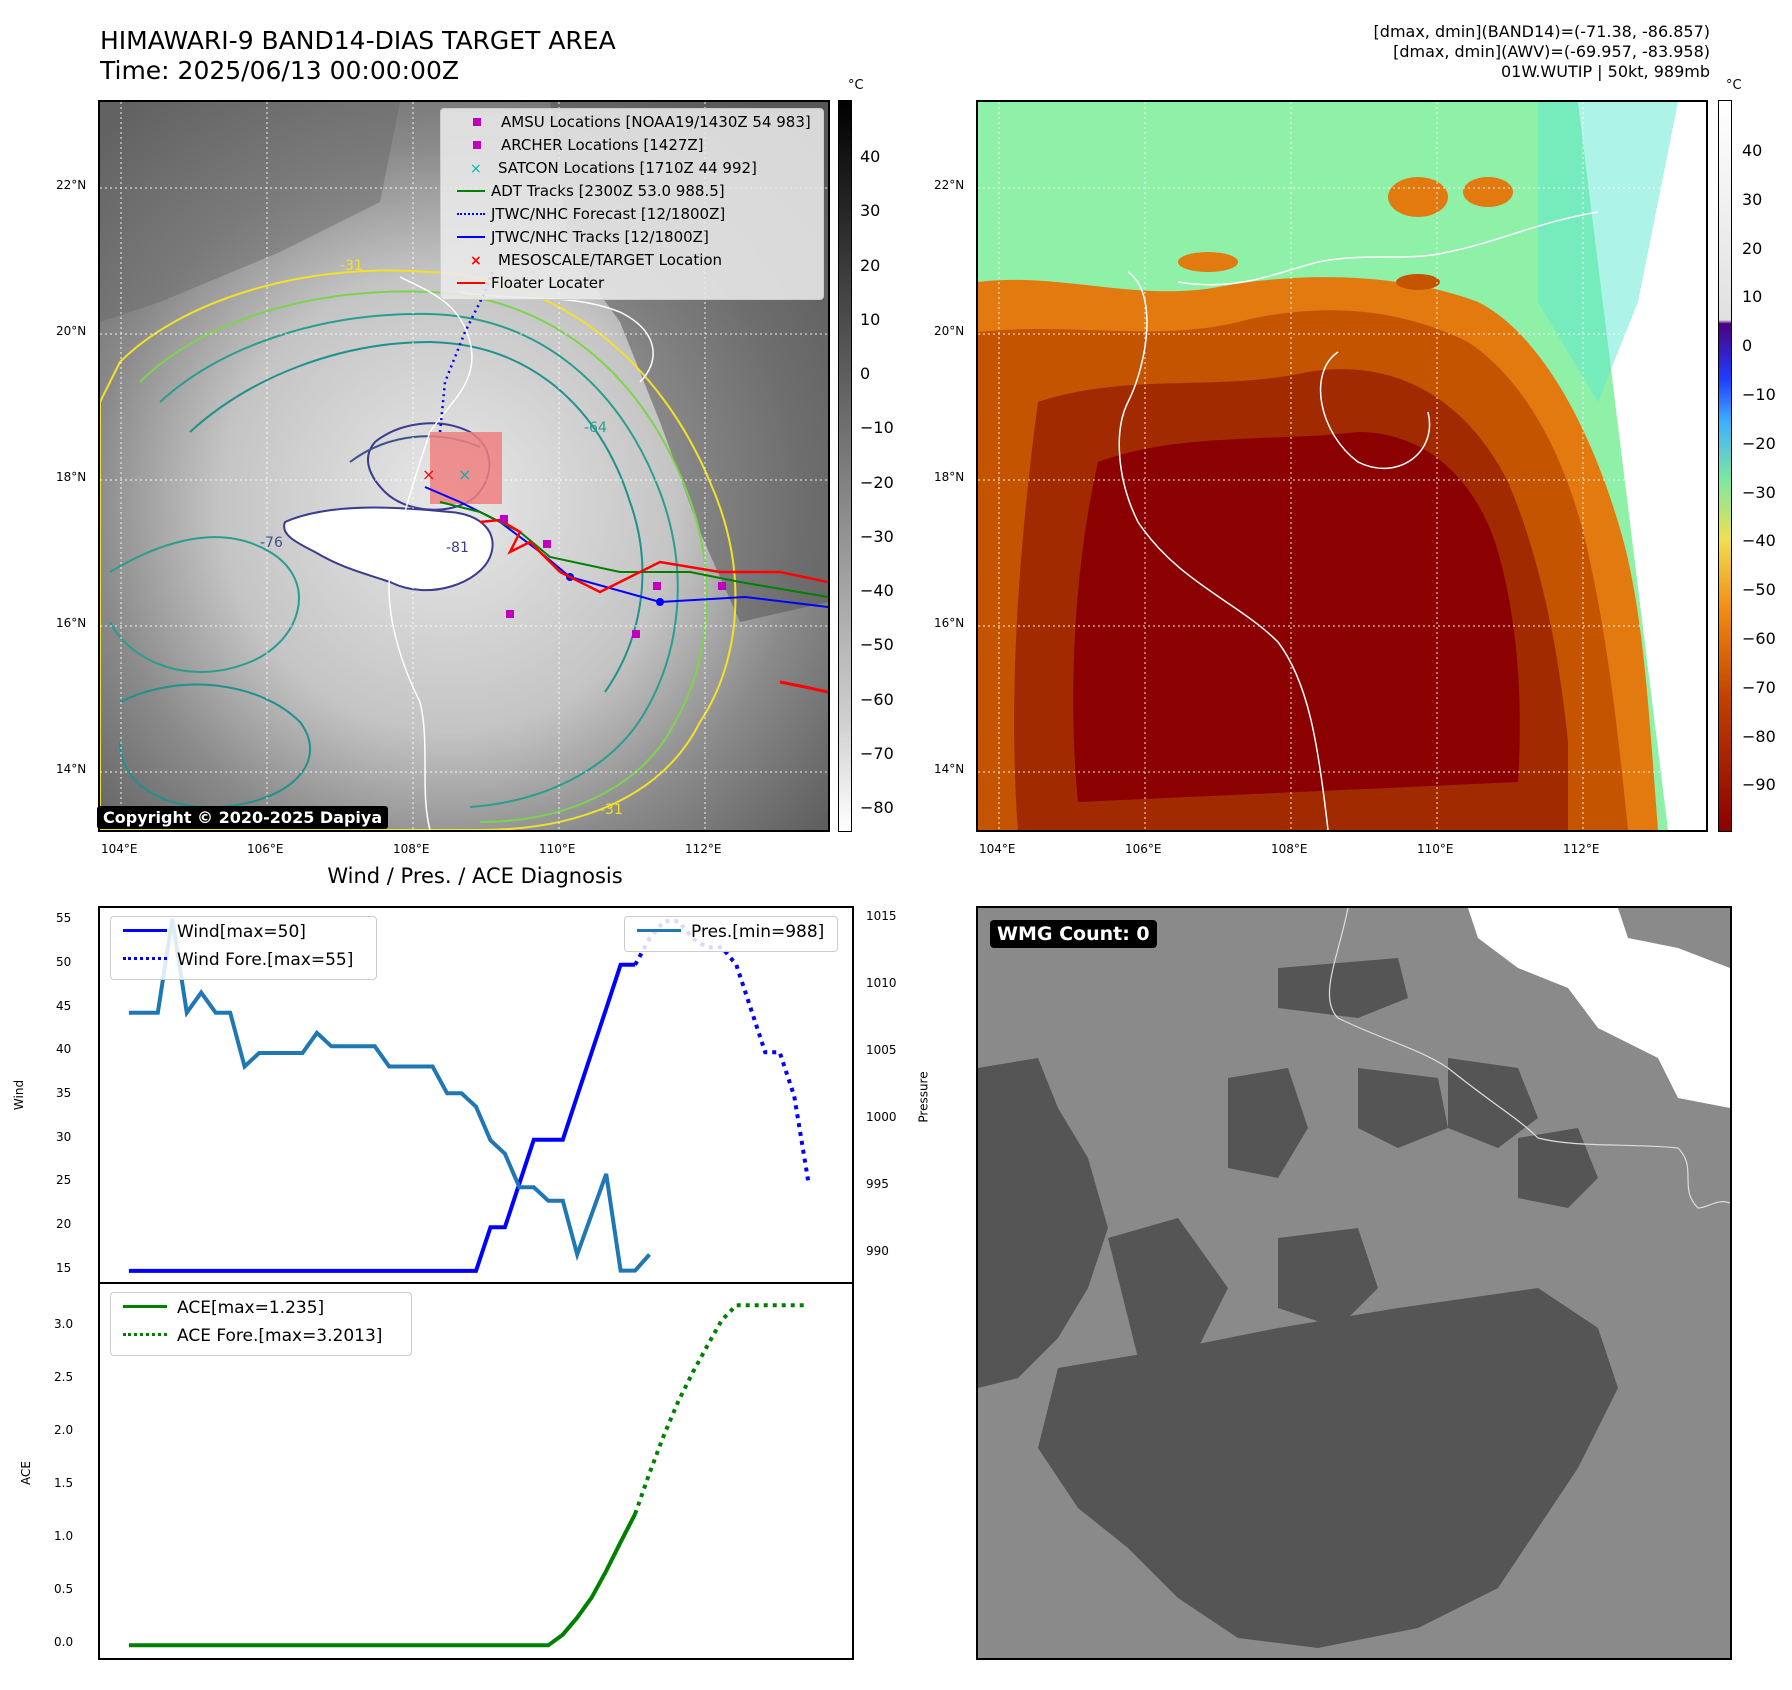  Describe the element at coordinates (870, 156) in the screenshot. I see `left-colorbar-tick-0: 40` at that location.